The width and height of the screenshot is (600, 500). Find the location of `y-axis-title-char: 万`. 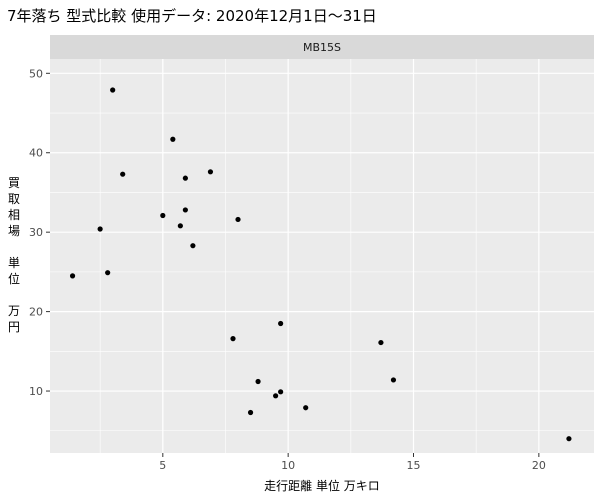

y-axis-title-char: 万 is located at coordinates (14, 311).